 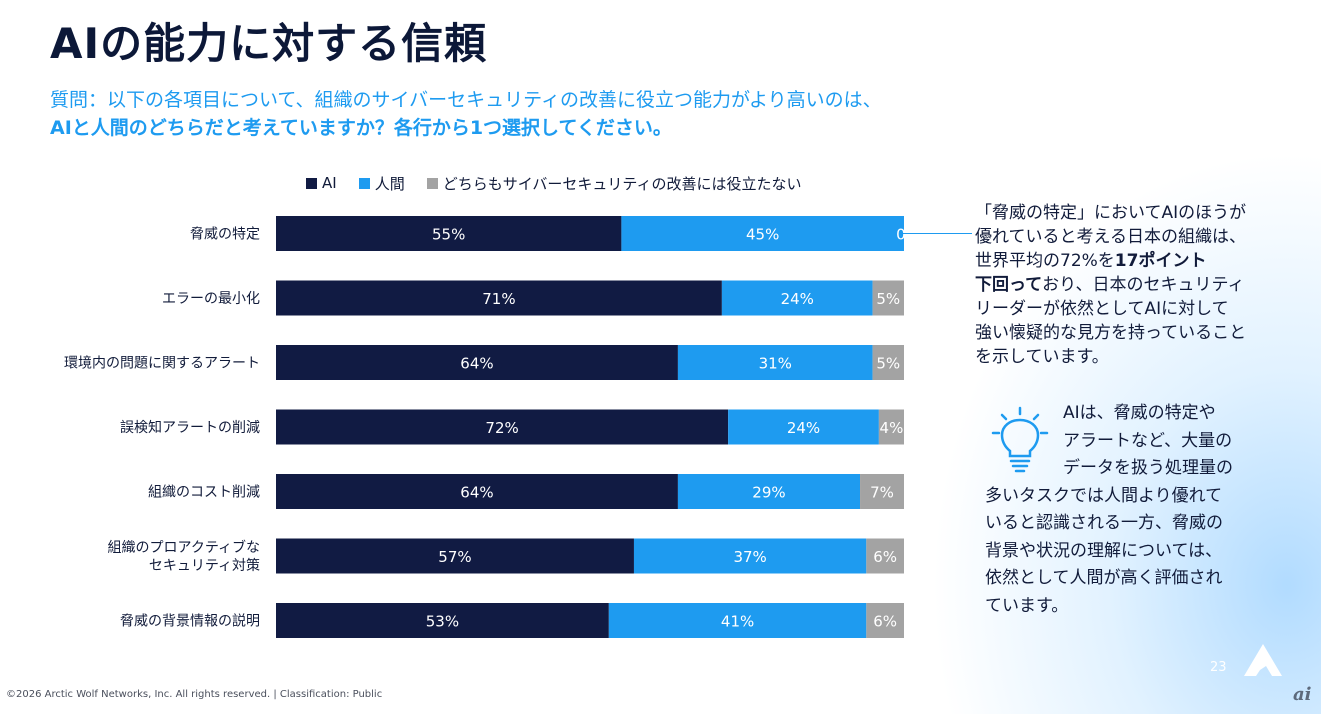 What do you see at coordinates (225, 235) in the screenshot?
I see `category-label: 脅威の特定` at bounding box center [225, 235].